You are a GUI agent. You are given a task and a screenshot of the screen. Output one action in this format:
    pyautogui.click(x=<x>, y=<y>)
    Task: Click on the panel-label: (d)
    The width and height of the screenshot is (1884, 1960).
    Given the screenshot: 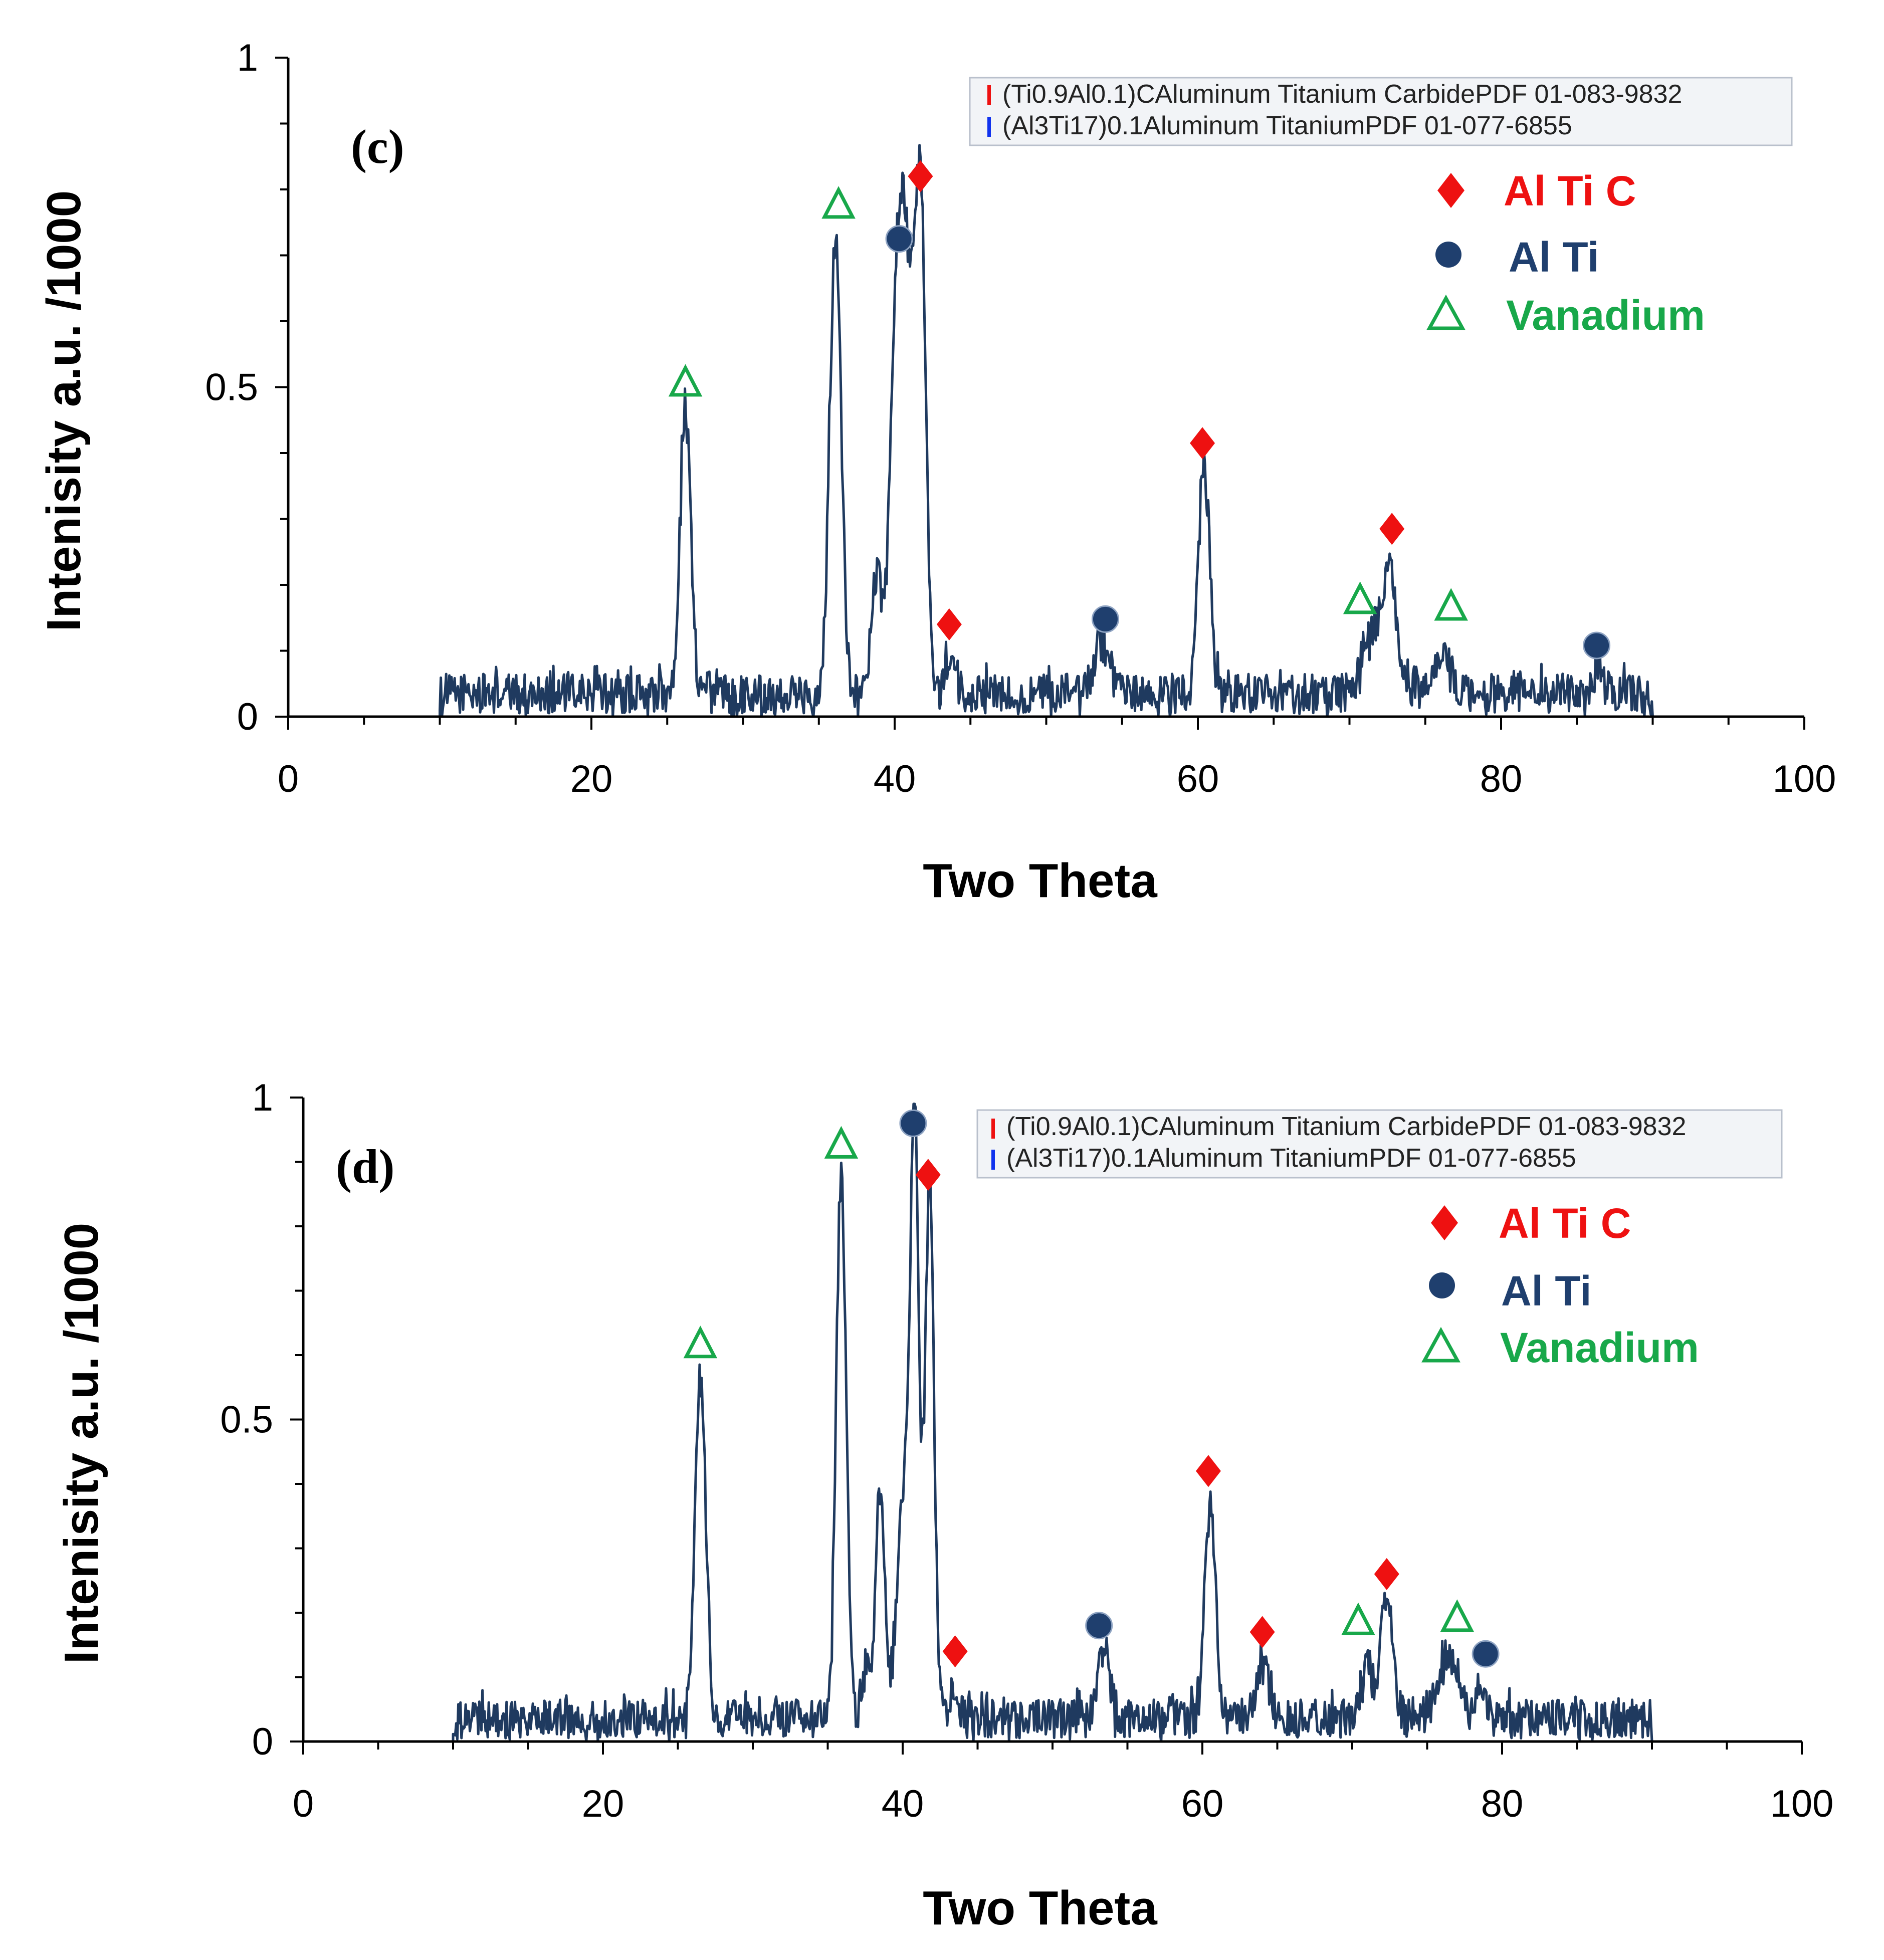 What is the action you would take?
    pyautogui.click(x=365, y=1166)
    